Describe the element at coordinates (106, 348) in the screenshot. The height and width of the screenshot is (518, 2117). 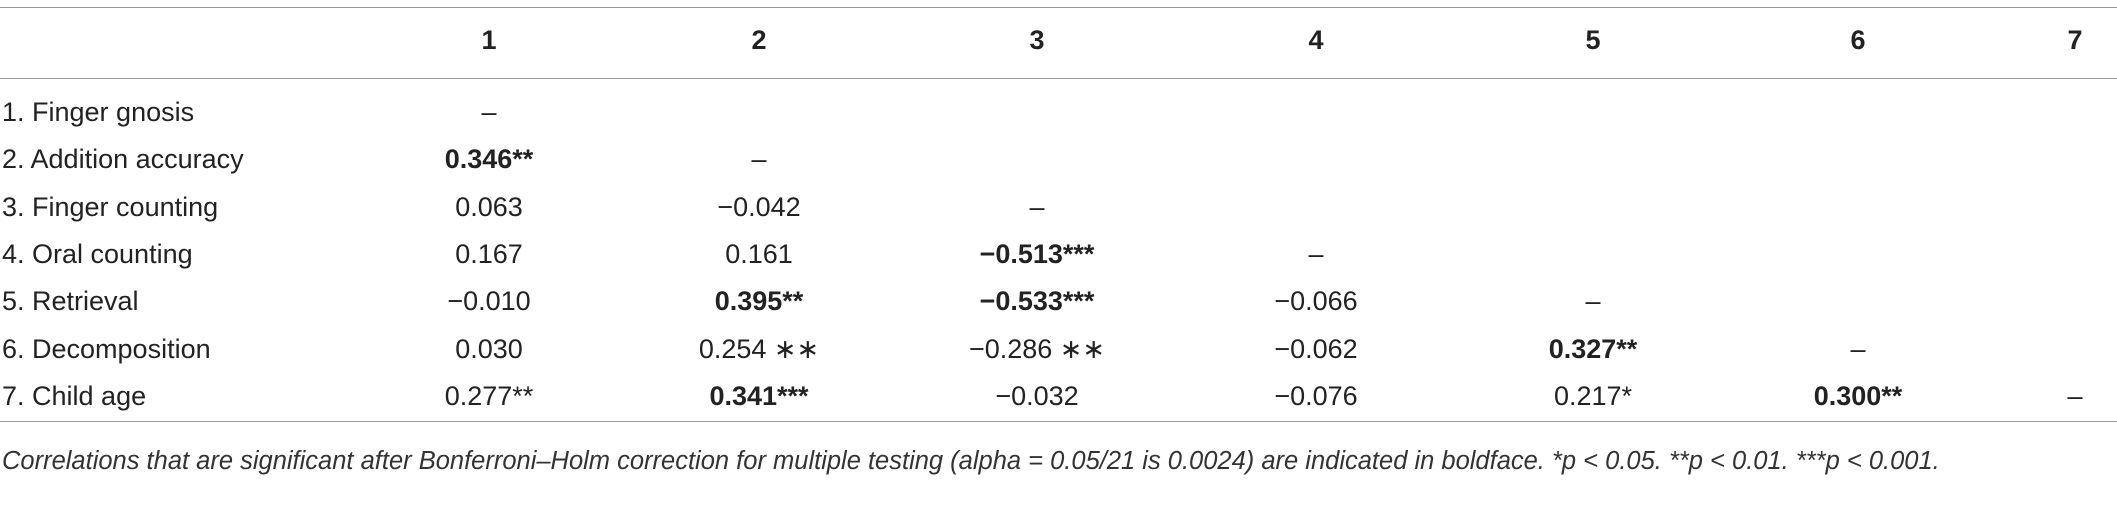
I see `row-label: 6. Decomposition` at that location.